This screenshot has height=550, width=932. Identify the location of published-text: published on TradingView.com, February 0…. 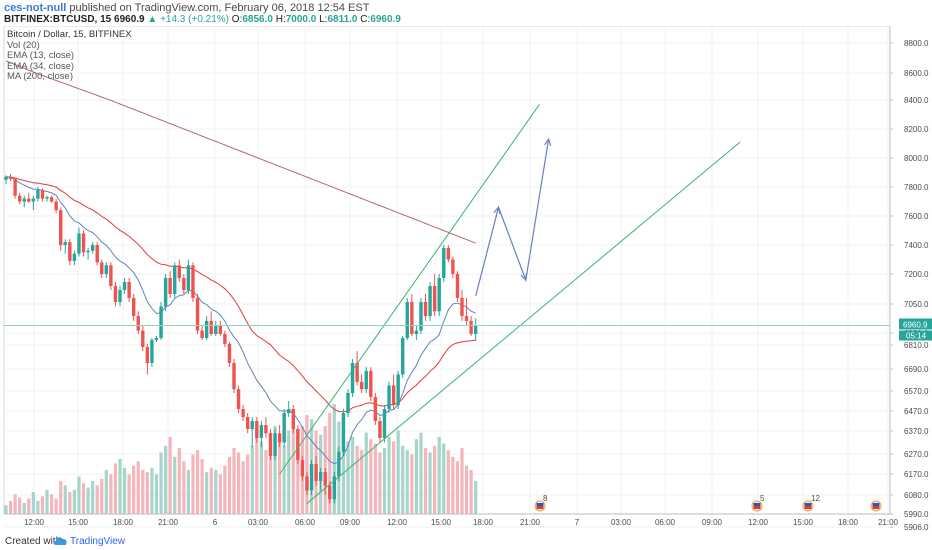
(219, 8).